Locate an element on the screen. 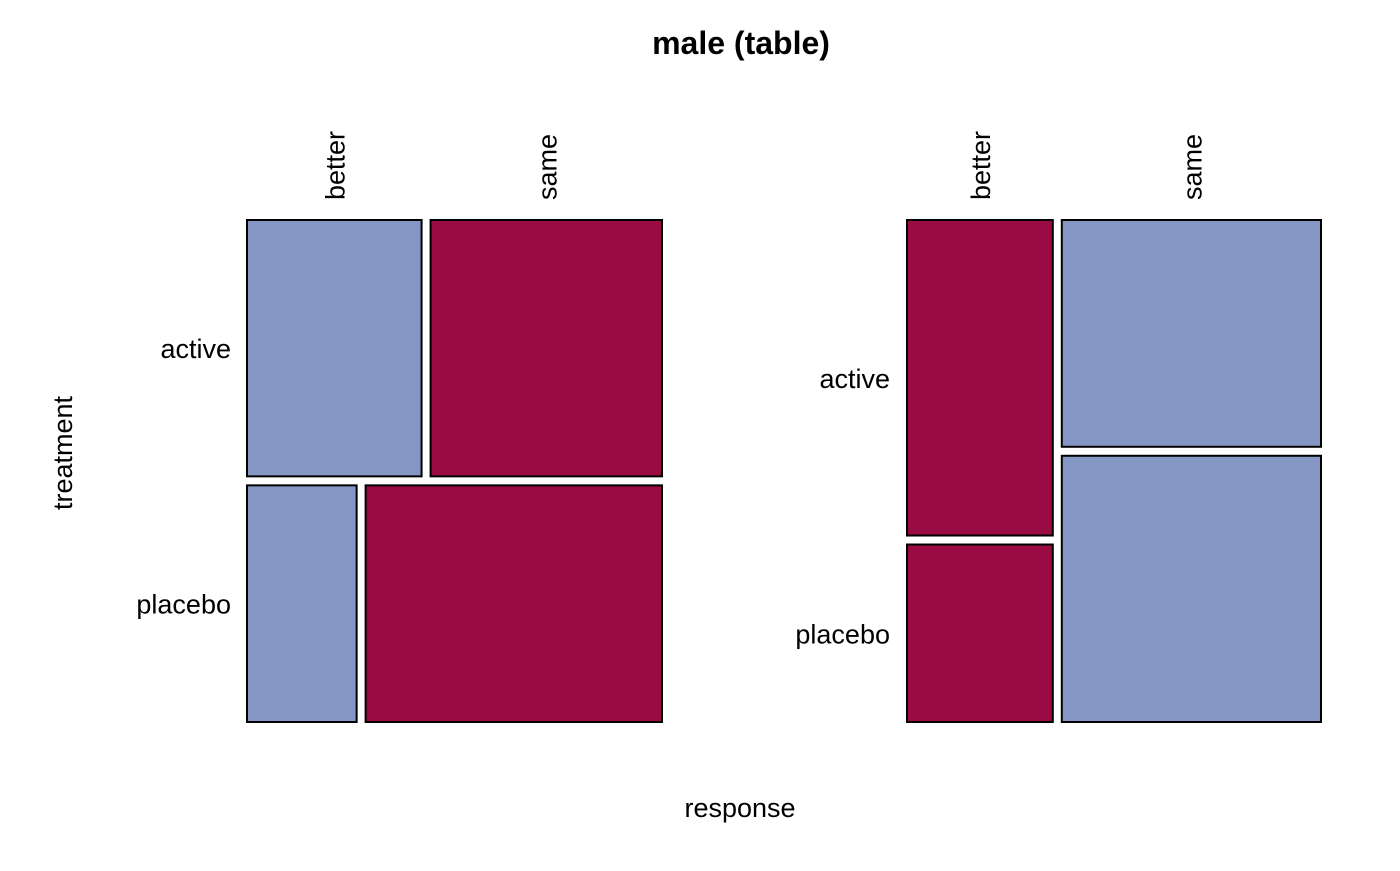 This screenshot has height=871, width=1400. chart-title: male (table) is located at coordinates (741, 43).